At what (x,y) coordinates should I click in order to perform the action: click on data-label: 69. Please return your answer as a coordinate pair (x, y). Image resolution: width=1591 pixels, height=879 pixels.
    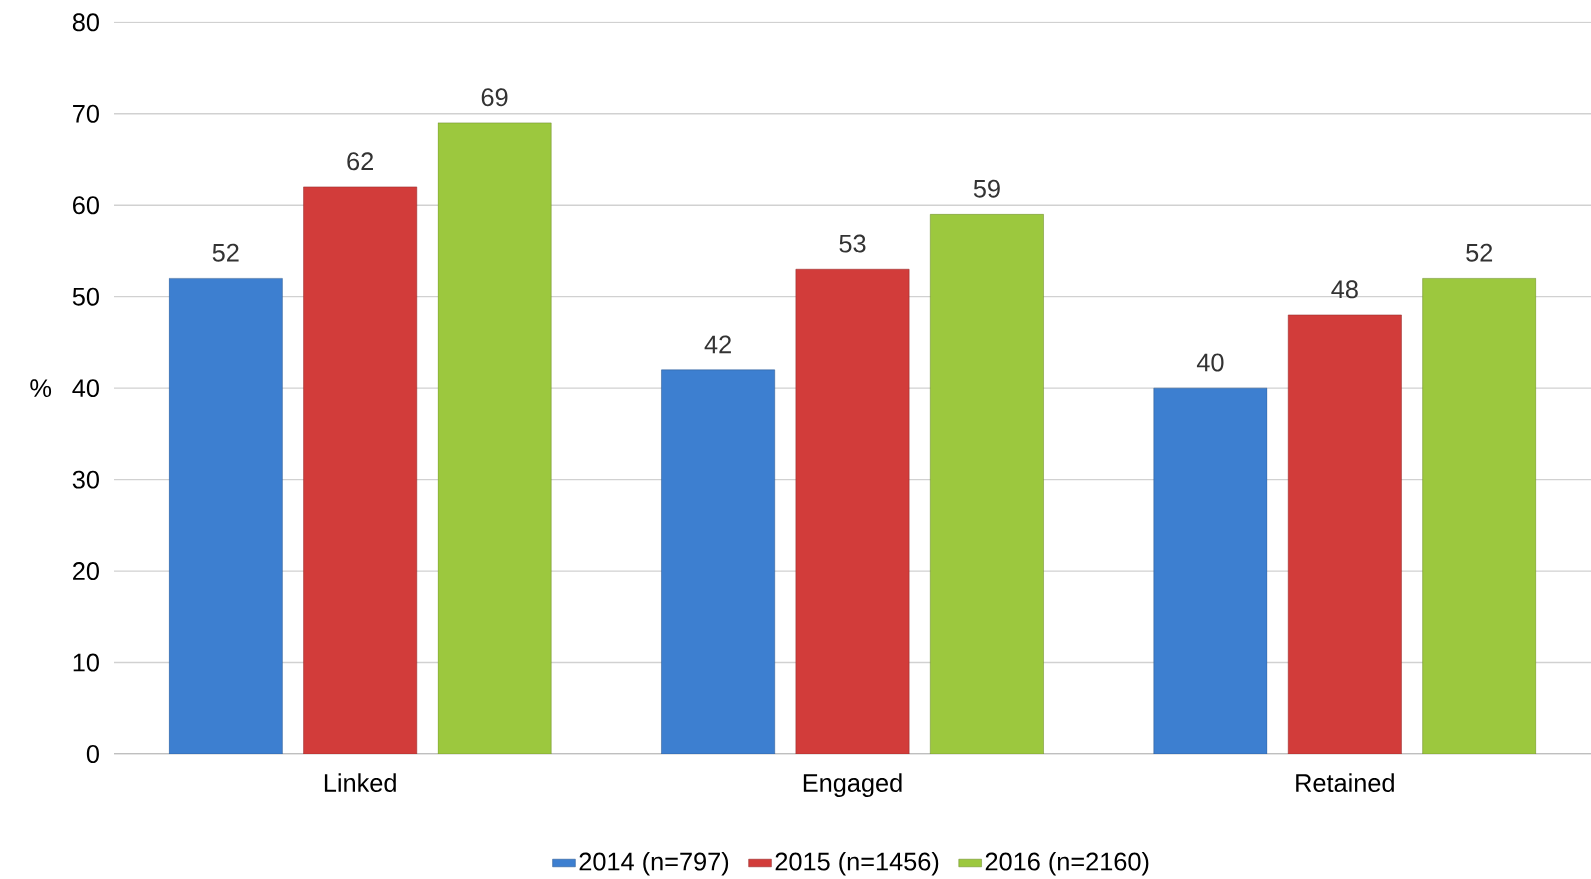
    Looking at the image, I should click on (494, 97).